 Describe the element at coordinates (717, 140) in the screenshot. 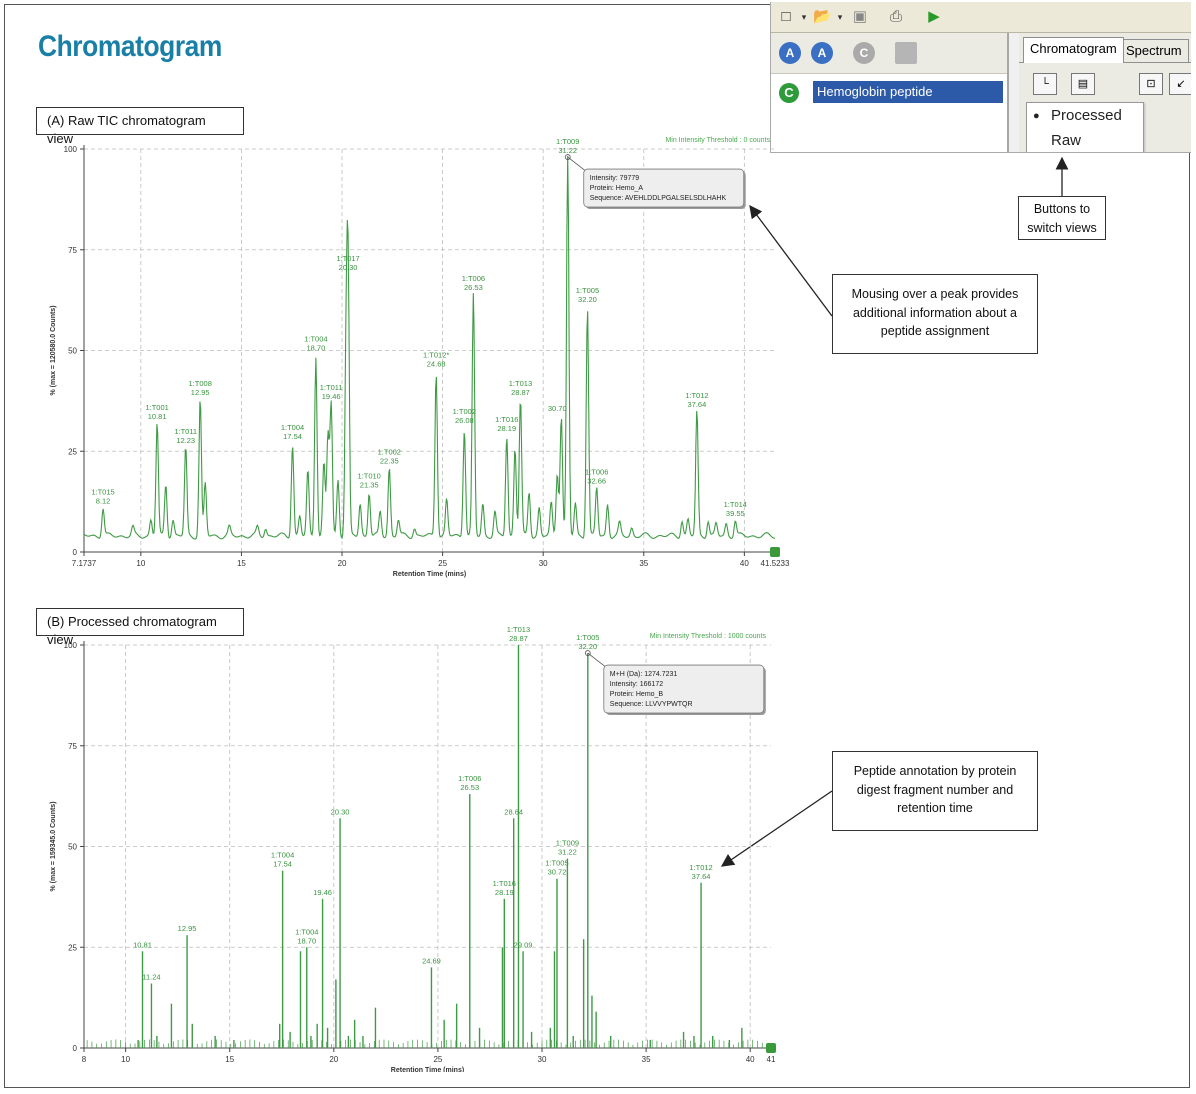

I see `threshold-label: Min Intensity Threshold : 0 counts` at that location.